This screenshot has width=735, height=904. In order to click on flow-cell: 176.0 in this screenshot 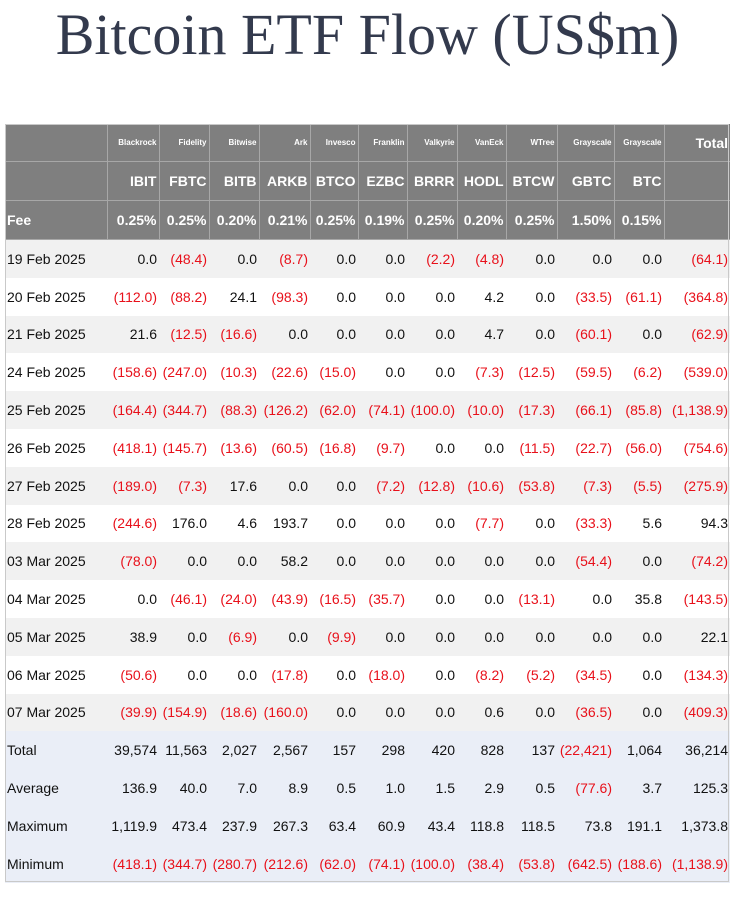, I will do `click(184, 523)`.